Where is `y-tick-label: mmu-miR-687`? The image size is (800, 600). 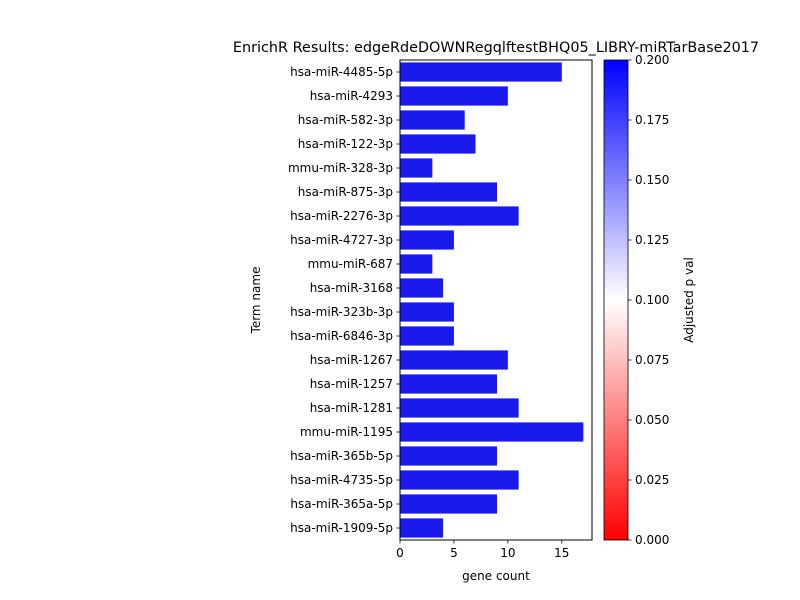
y-tick-label: mmu-miR-687 is located at coordinates (350, 264).